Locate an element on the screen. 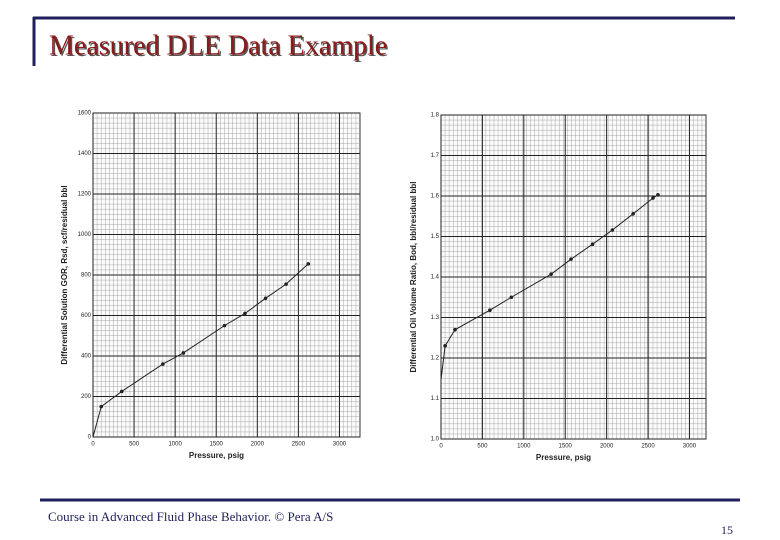  y-tick-label: 1.2 is located at coordinates (435, 359).